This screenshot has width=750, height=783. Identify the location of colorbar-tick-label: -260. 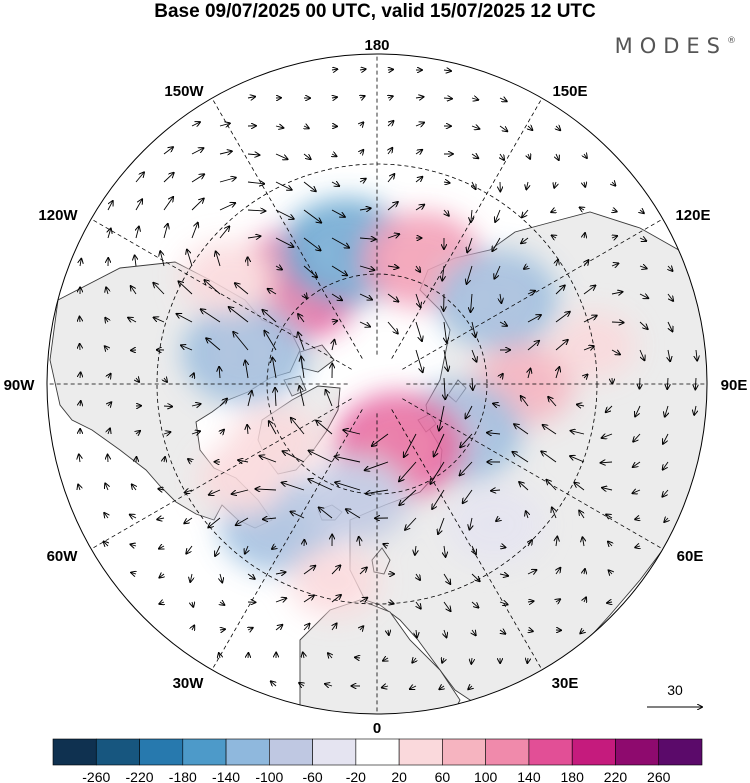
(96, 776).